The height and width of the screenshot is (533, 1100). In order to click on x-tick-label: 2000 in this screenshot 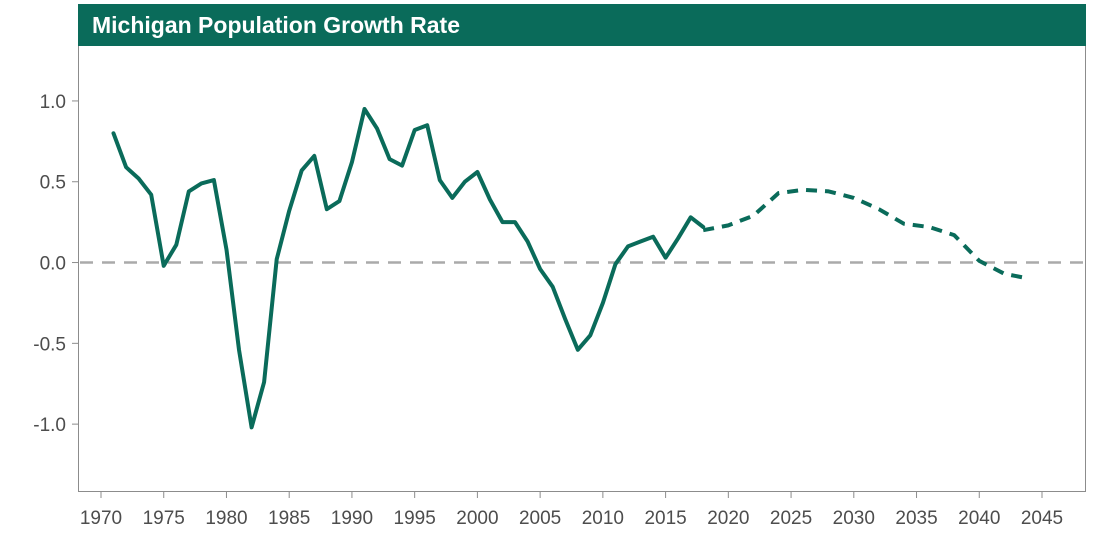, I will do `click(477, 518)`.